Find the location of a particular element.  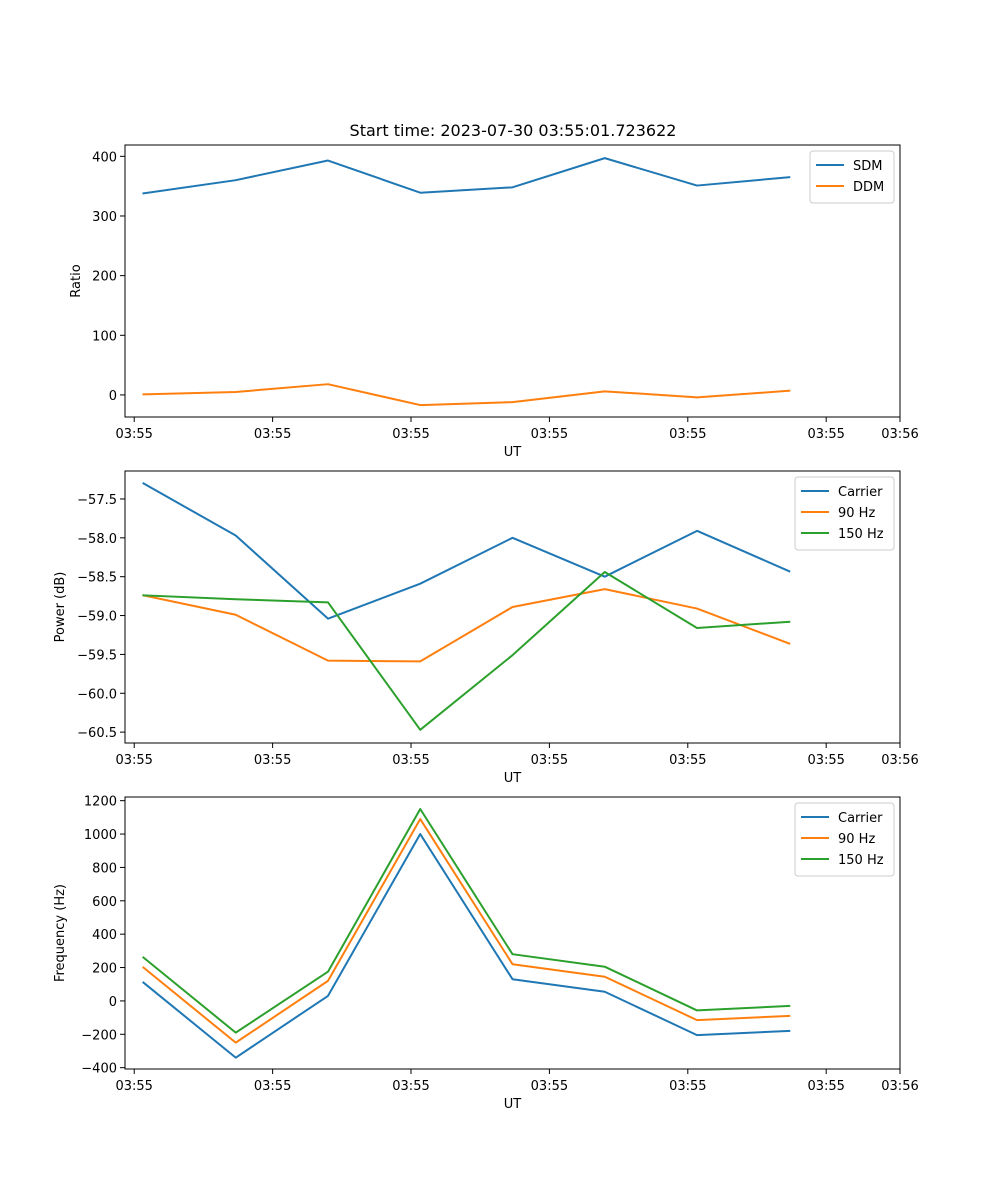

chart-2-legend: Carrier 90 Hz 150 Hz is located at coordinates (844, 513).